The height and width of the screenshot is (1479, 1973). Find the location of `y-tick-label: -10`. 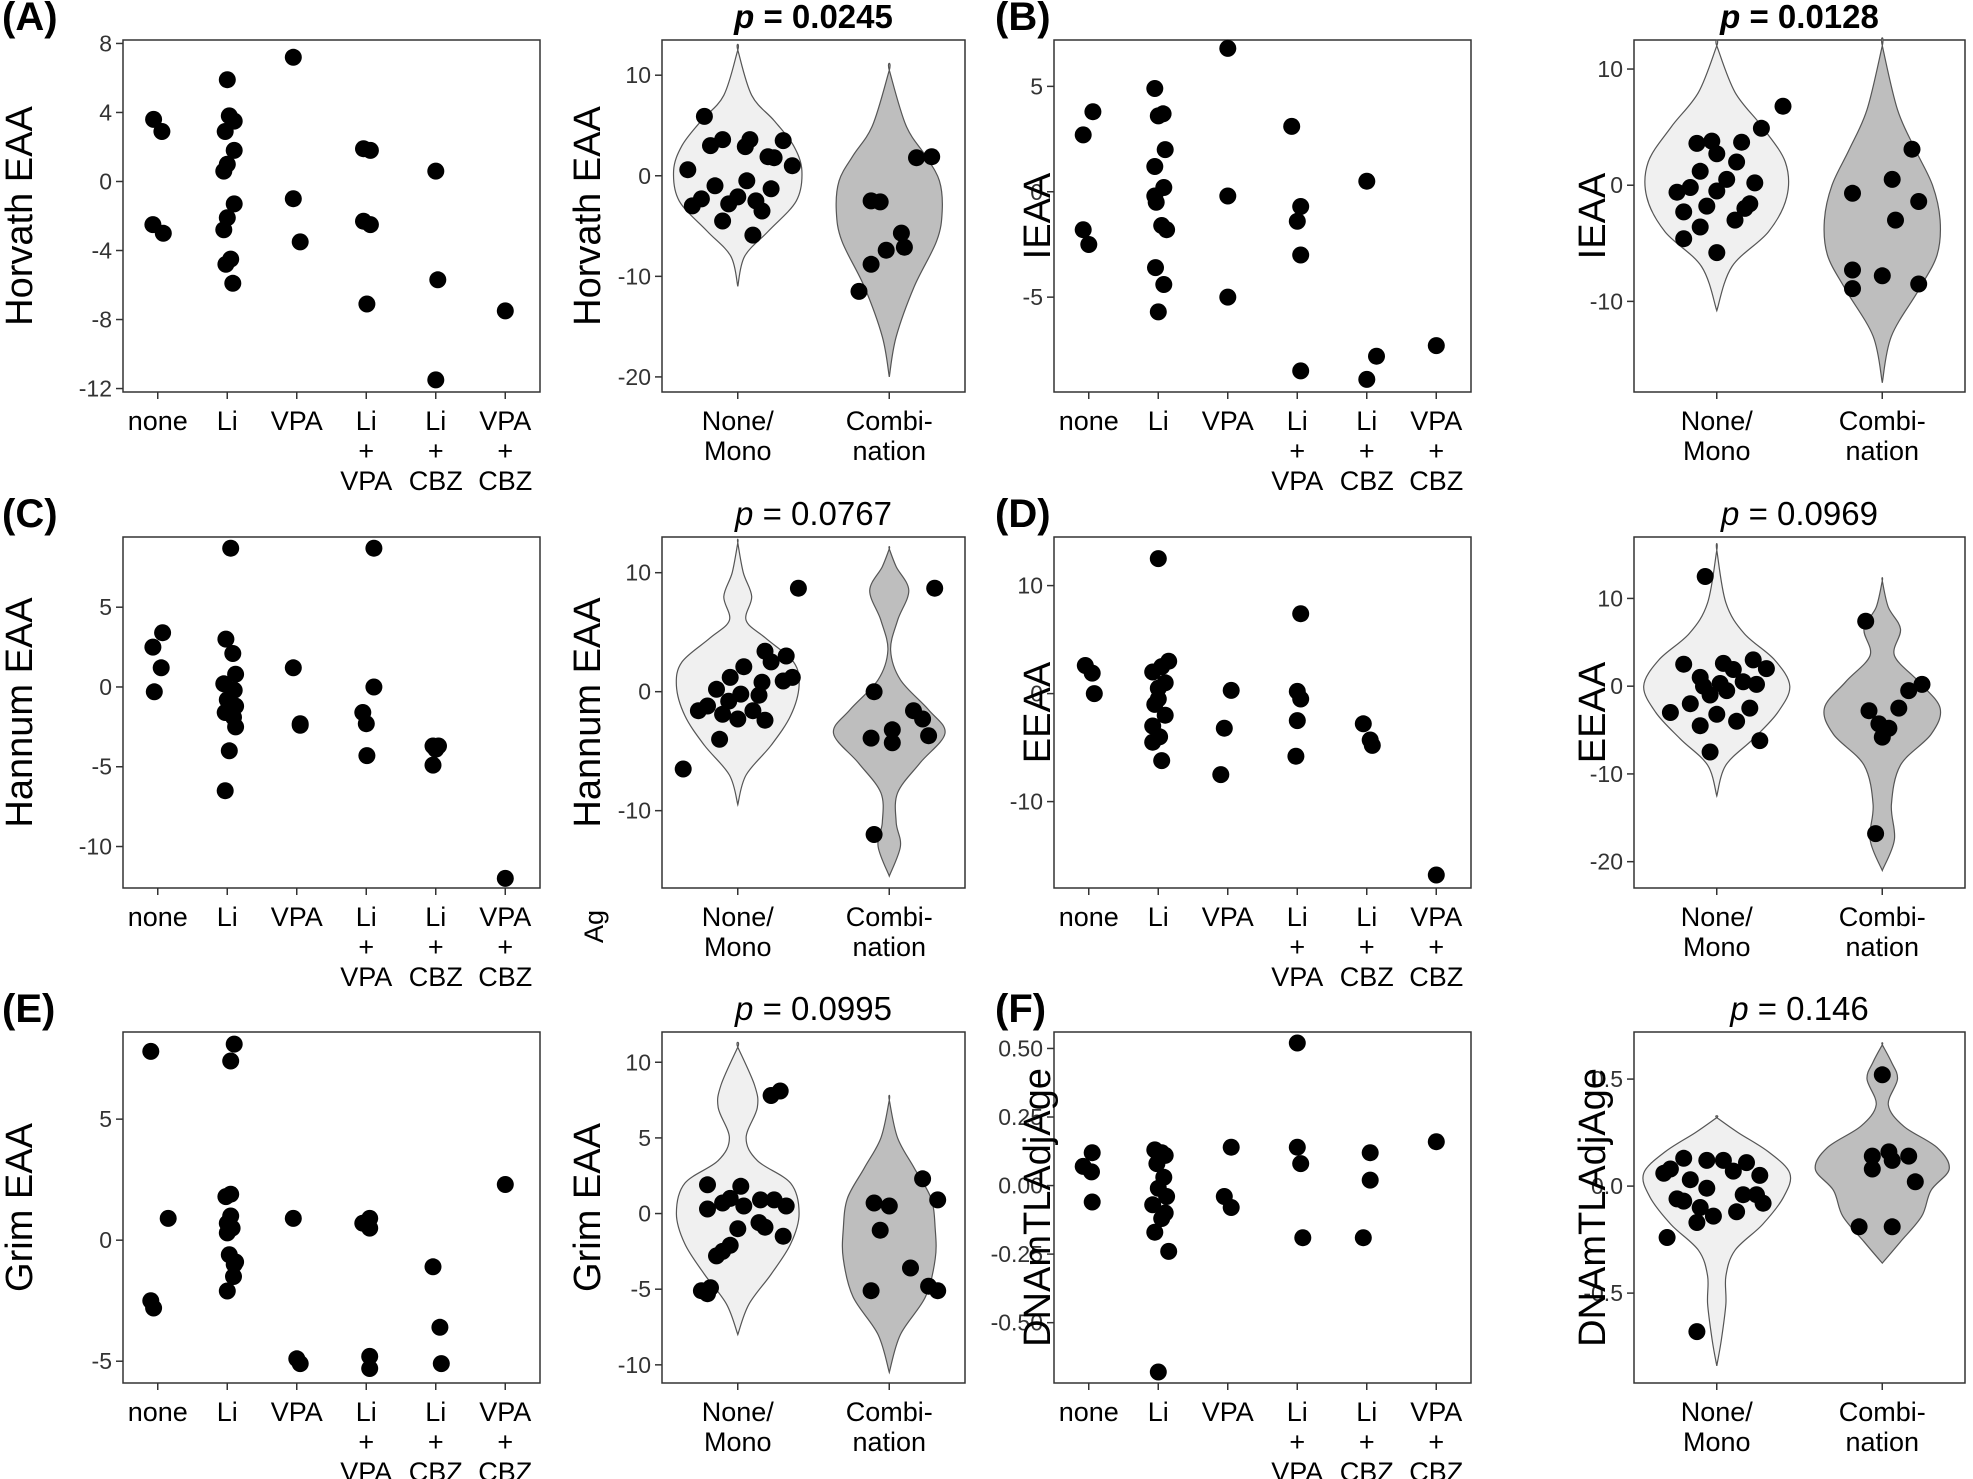

y-tick-label: -10 is located at coordinates (634, 811).